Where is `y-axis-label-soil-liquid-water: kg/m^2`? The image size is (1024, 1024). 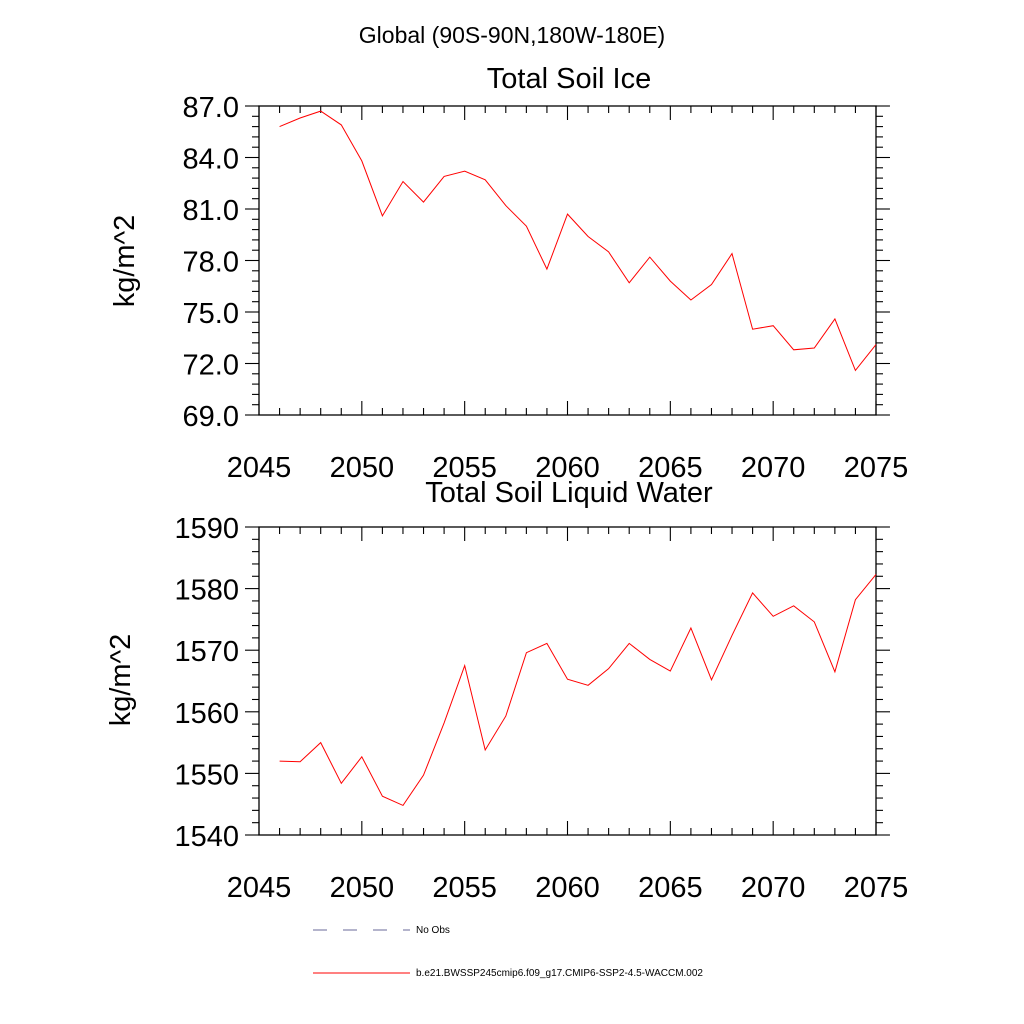 y-axis-label-soil-liquid-water: kg/m^2 is located at coordinates (121, 680).